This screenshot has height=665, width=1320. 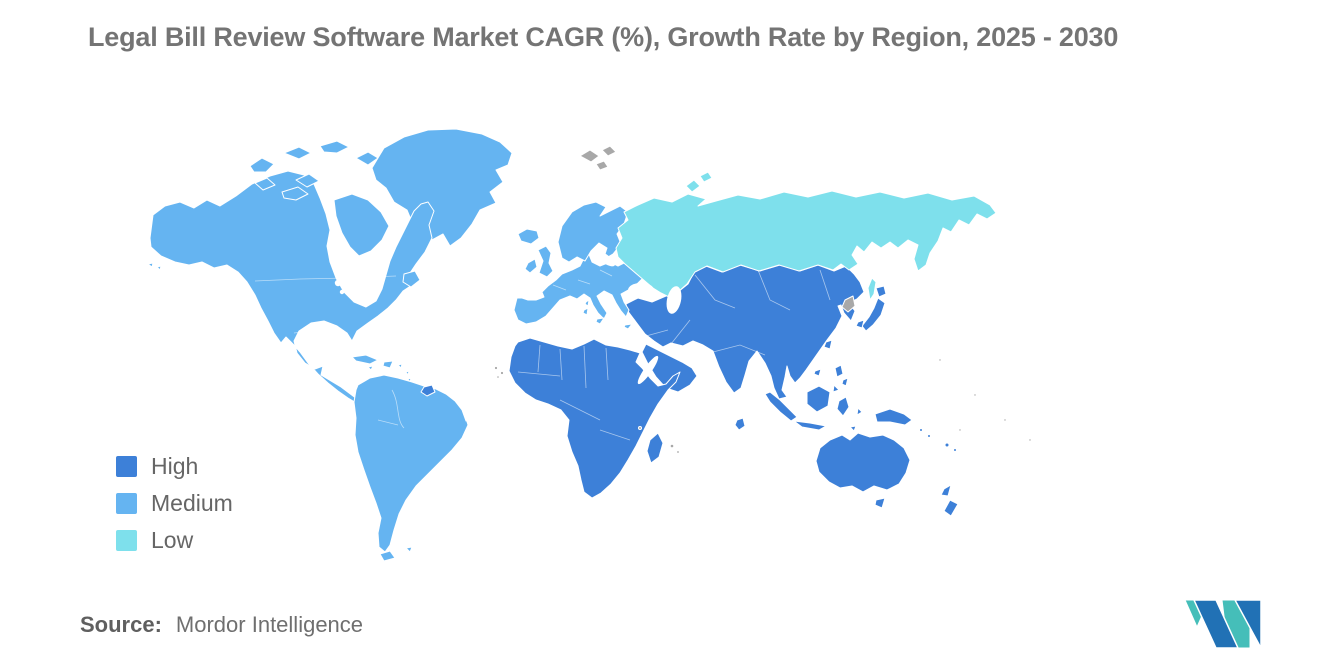 I want to click on source-line: Source: Mordor Intelligence, so click(x=221, y=625).